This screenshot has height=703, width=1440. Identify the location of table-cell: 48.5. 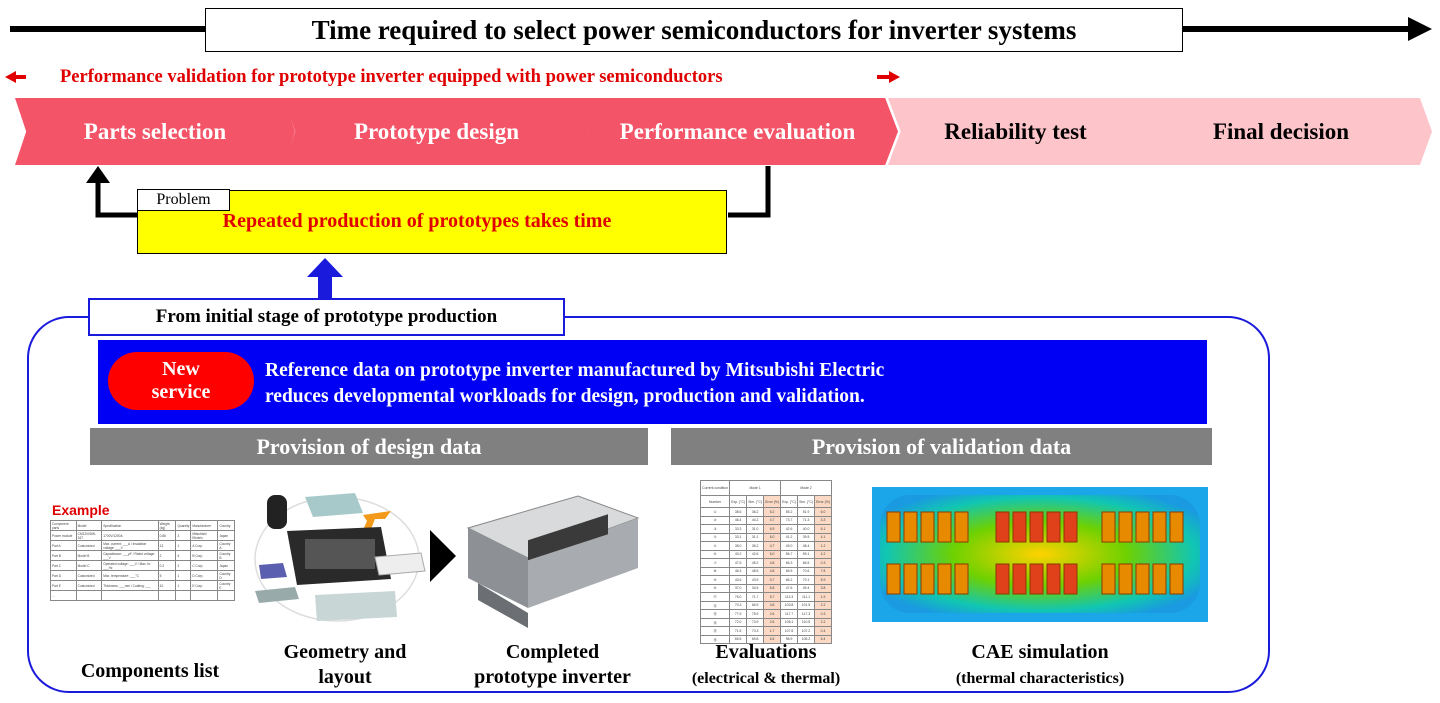
(755, 571).